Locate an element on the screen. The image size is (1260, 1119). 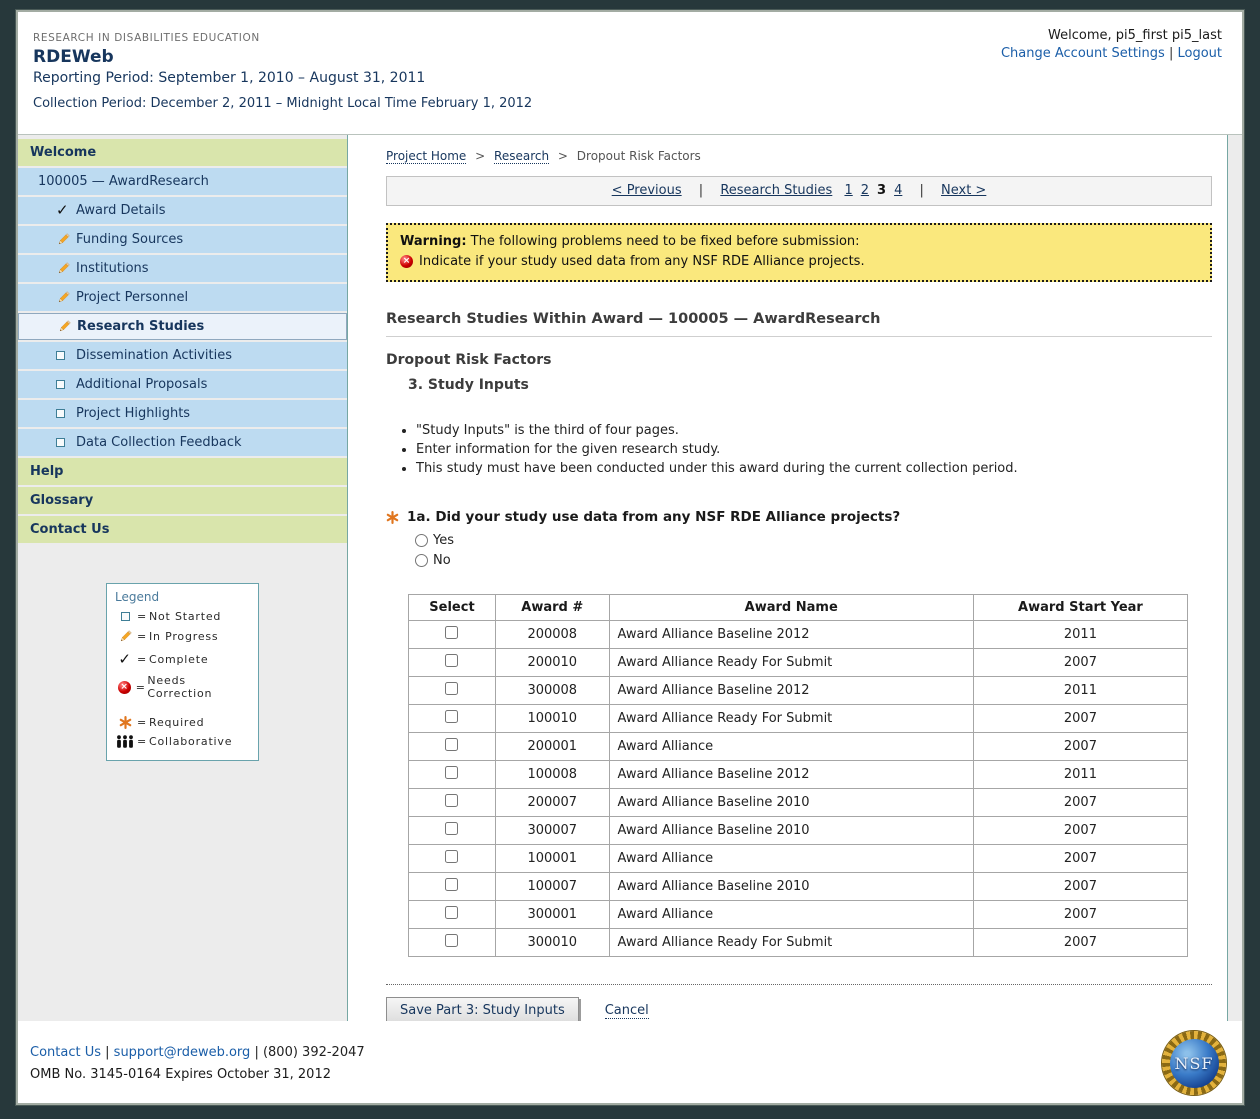
legend-equals: = is located at coordinates (142, 616).